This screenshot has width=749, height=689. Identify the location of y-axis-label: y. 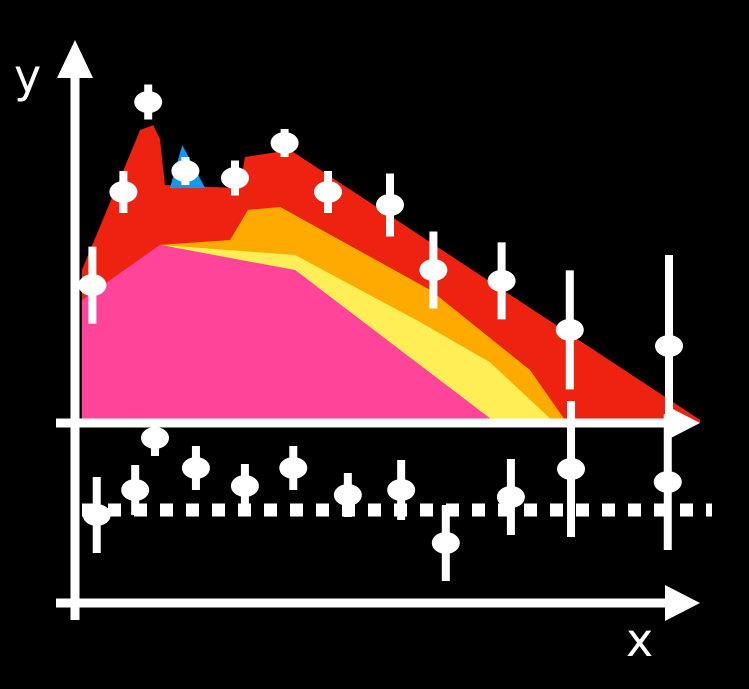
(27, 76).